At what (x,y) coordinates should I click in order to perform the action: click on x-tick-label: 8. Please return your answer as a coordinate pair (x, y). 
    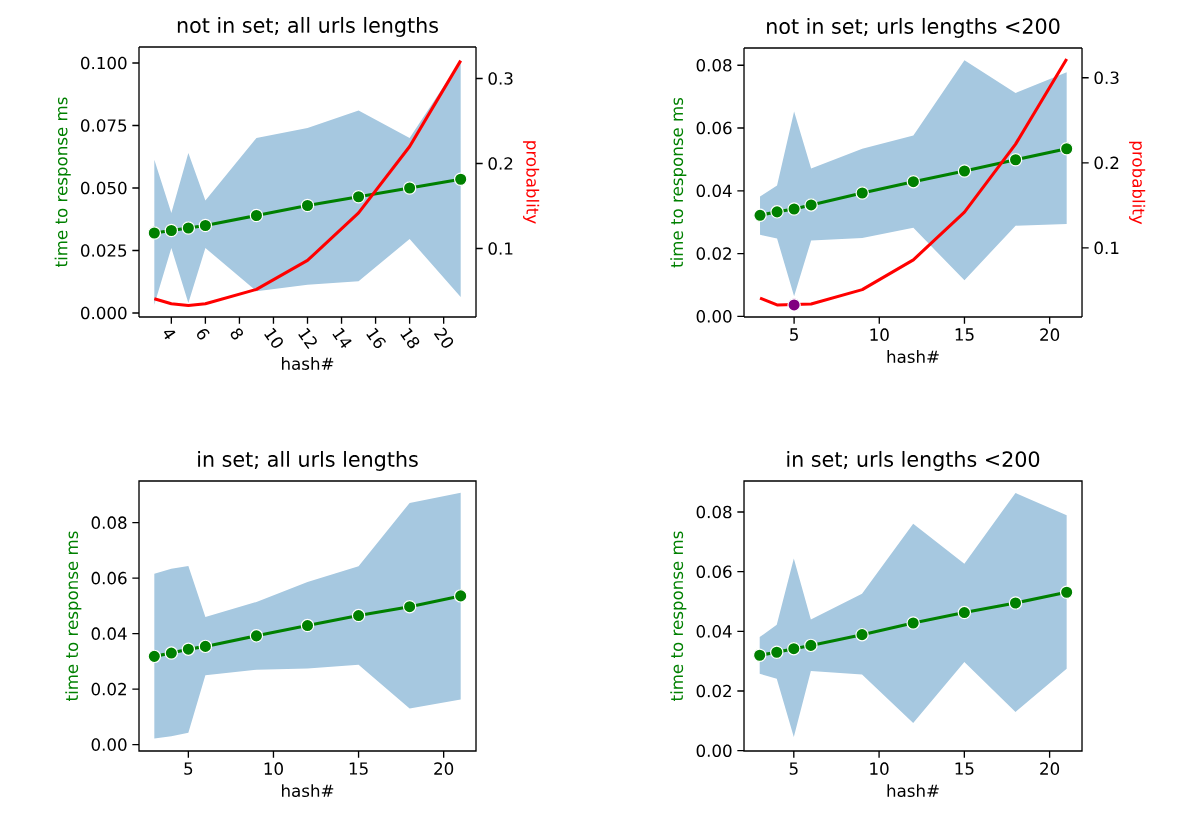
    Looking at the image, I should click on (237, 334).